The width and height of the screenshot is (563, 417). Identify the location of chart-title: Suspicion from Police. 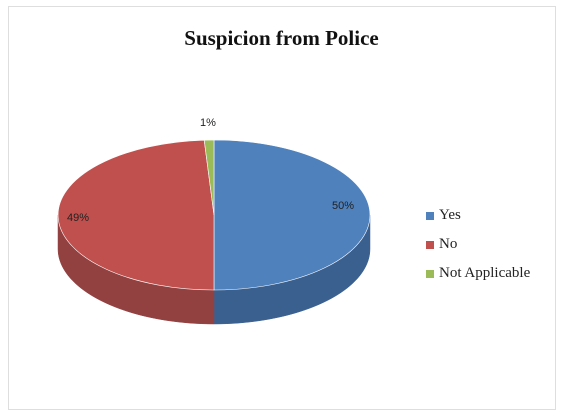
(281, 38).